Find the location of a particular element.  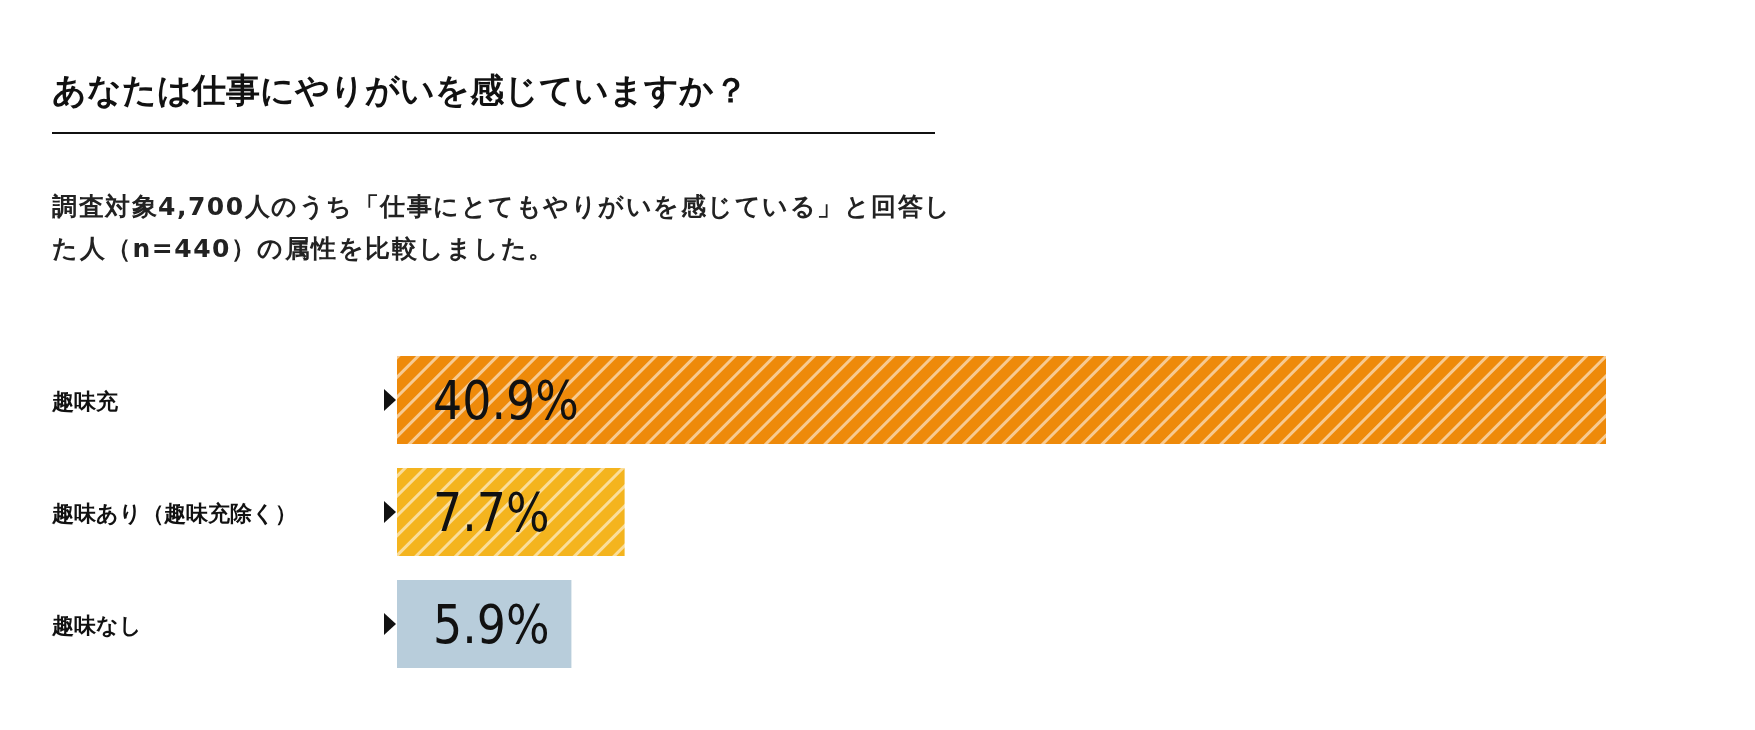

data-label: 7.7% is located at coordinates (491, 512).